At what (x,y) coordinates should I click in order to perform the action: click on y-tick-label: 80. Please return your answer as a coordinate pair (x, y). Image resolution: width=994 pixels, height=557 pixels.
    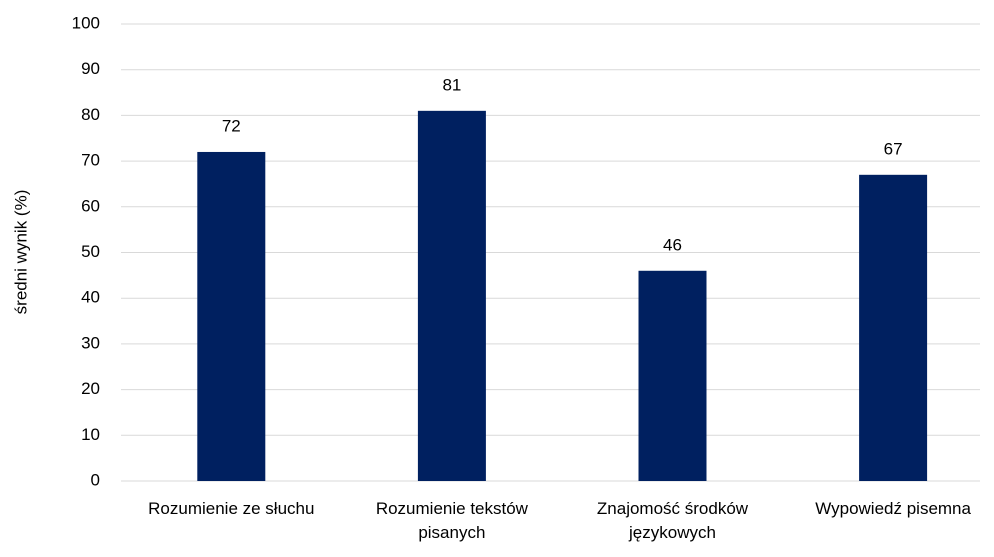
    Looking at the image, I should click on (90, 114).